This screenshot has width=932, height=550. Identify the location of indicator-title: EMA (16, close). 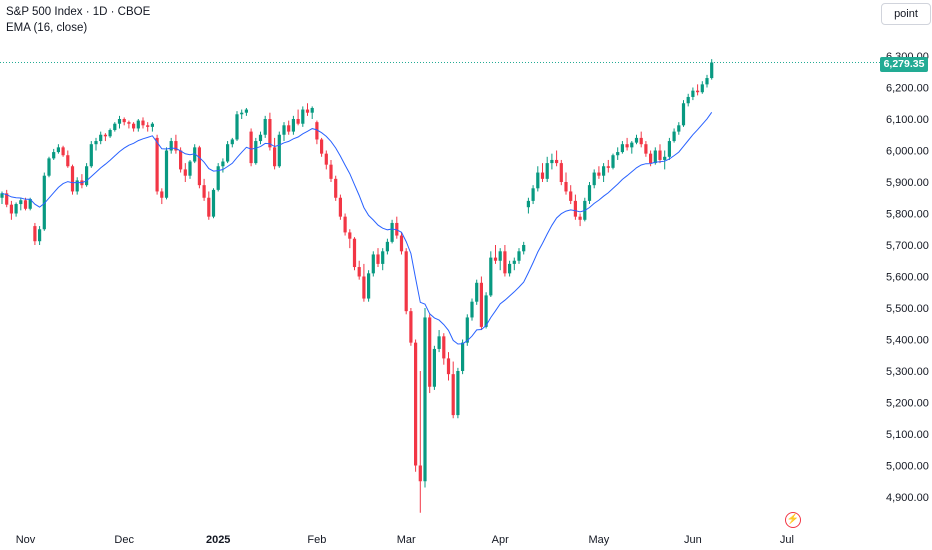
(47, 28).